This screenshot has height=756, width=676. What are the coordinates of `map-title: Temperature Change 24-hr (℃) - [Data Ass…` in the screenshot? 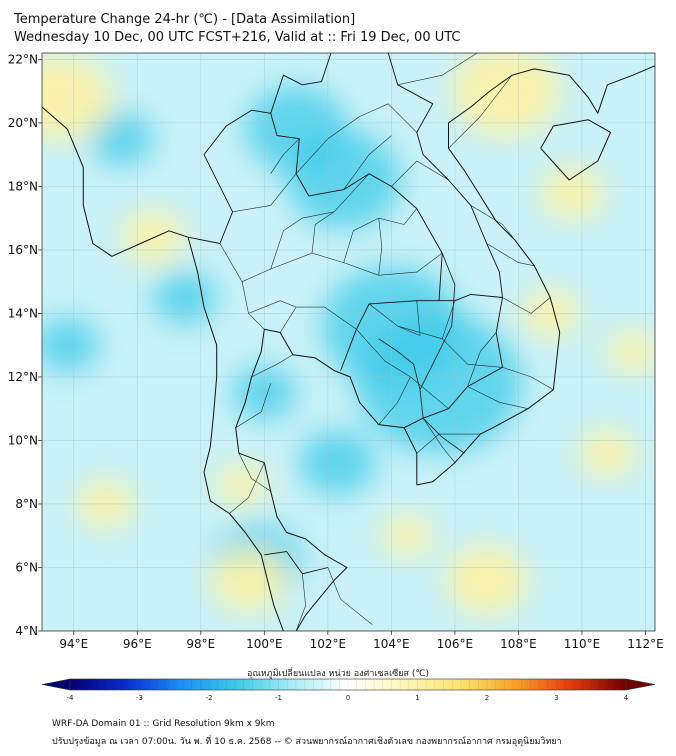 It's located at (185, 19).